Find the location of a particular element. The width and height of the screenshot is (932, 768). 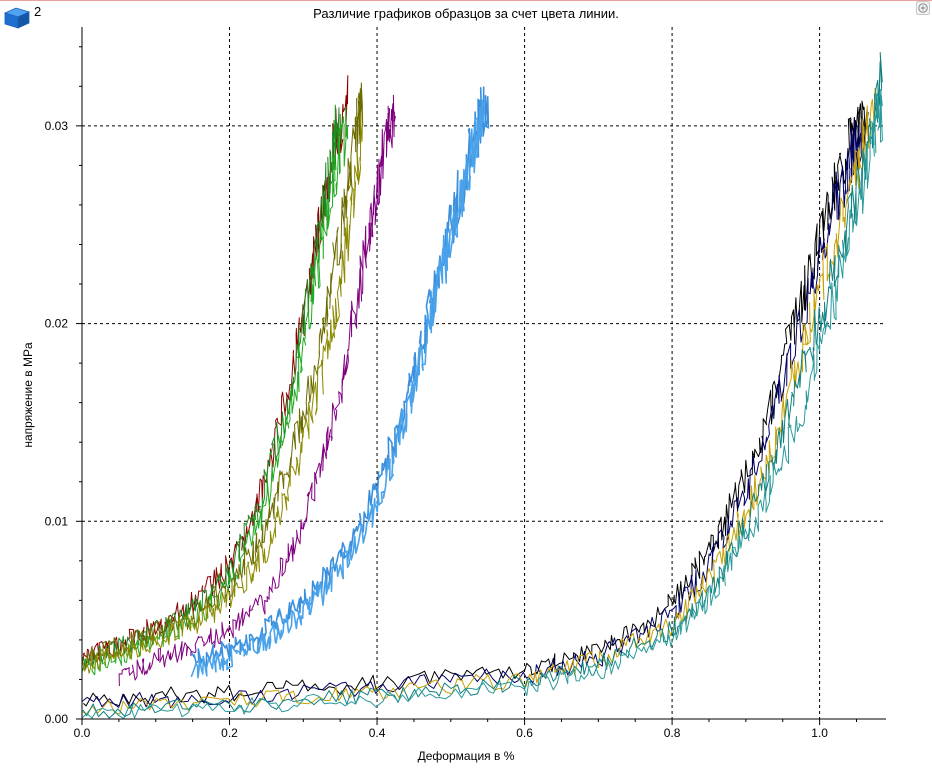

x-tick-label: 0.2 is located at coordinates (229, 733).